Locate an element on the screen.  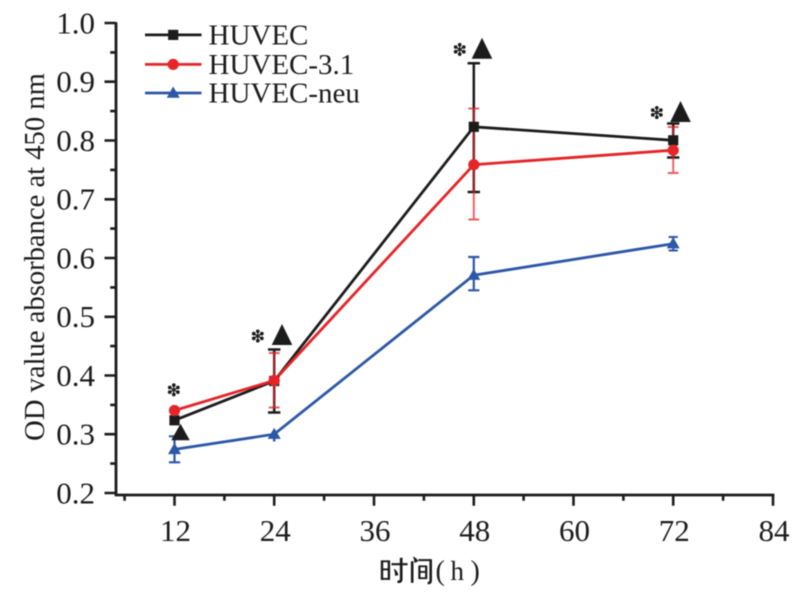
svg-text: 1.0 is located at coordinates (75, 22).